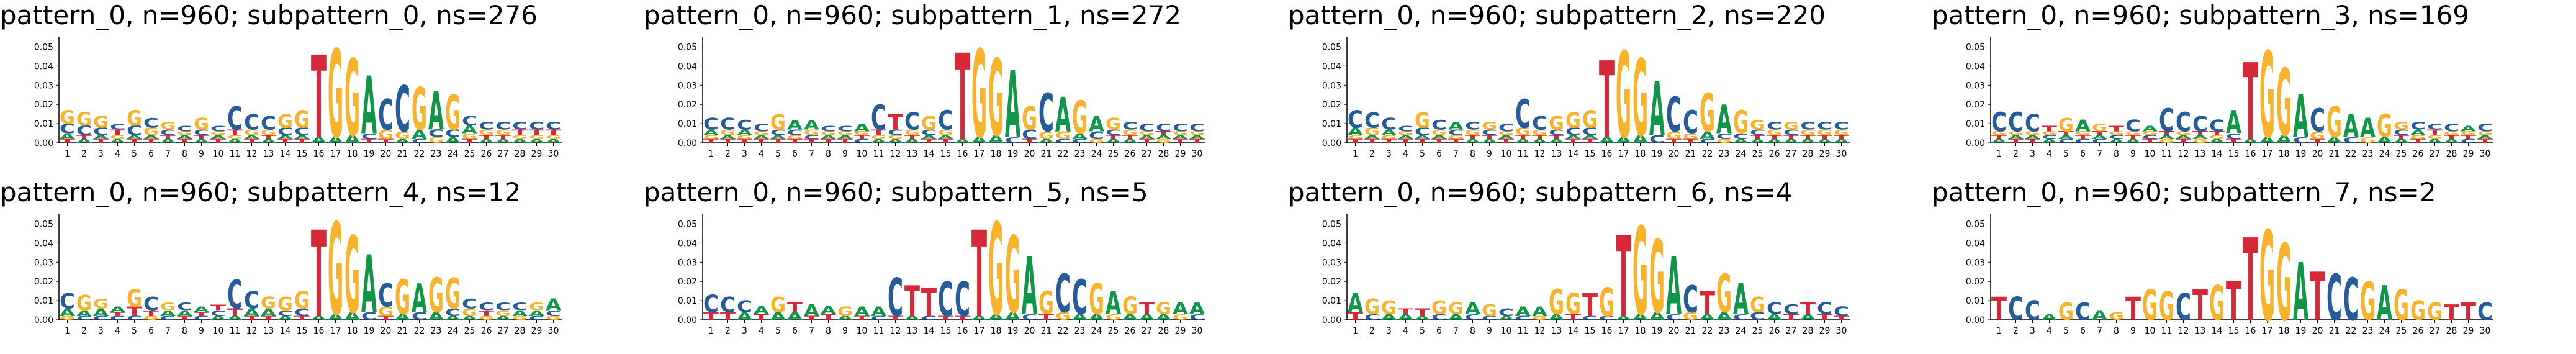  I want to click on x-tick-label: 17, so click(2267, 331).